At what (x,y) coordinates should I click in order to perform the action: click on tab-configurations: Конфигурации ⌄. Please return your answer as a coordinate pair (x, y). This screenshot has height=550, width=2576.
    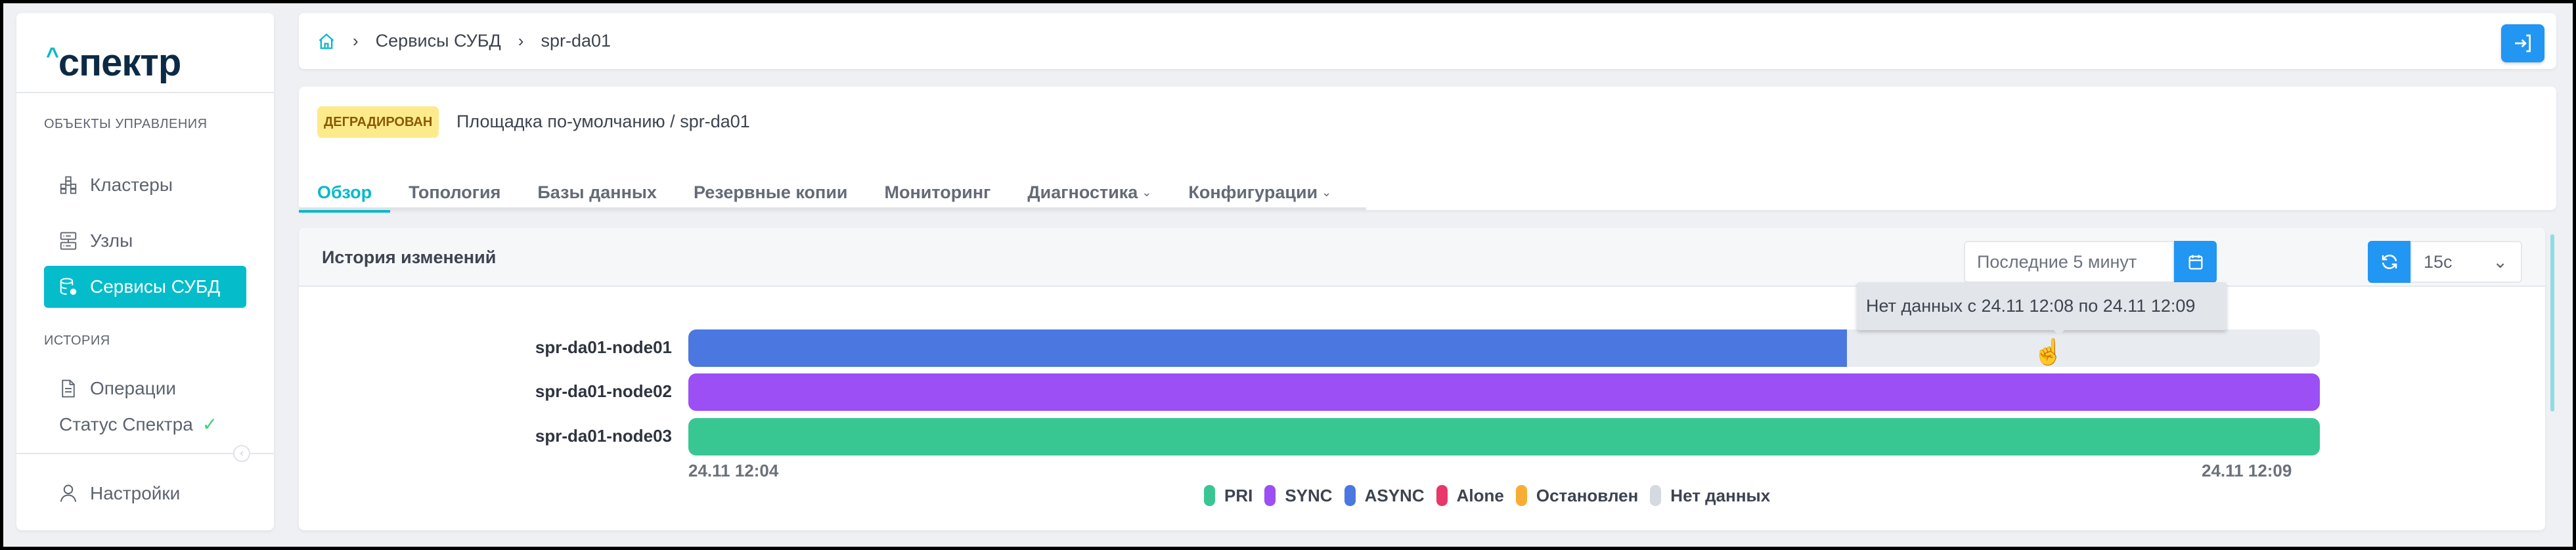
    Looking at the image, I should click on (1260, 192).